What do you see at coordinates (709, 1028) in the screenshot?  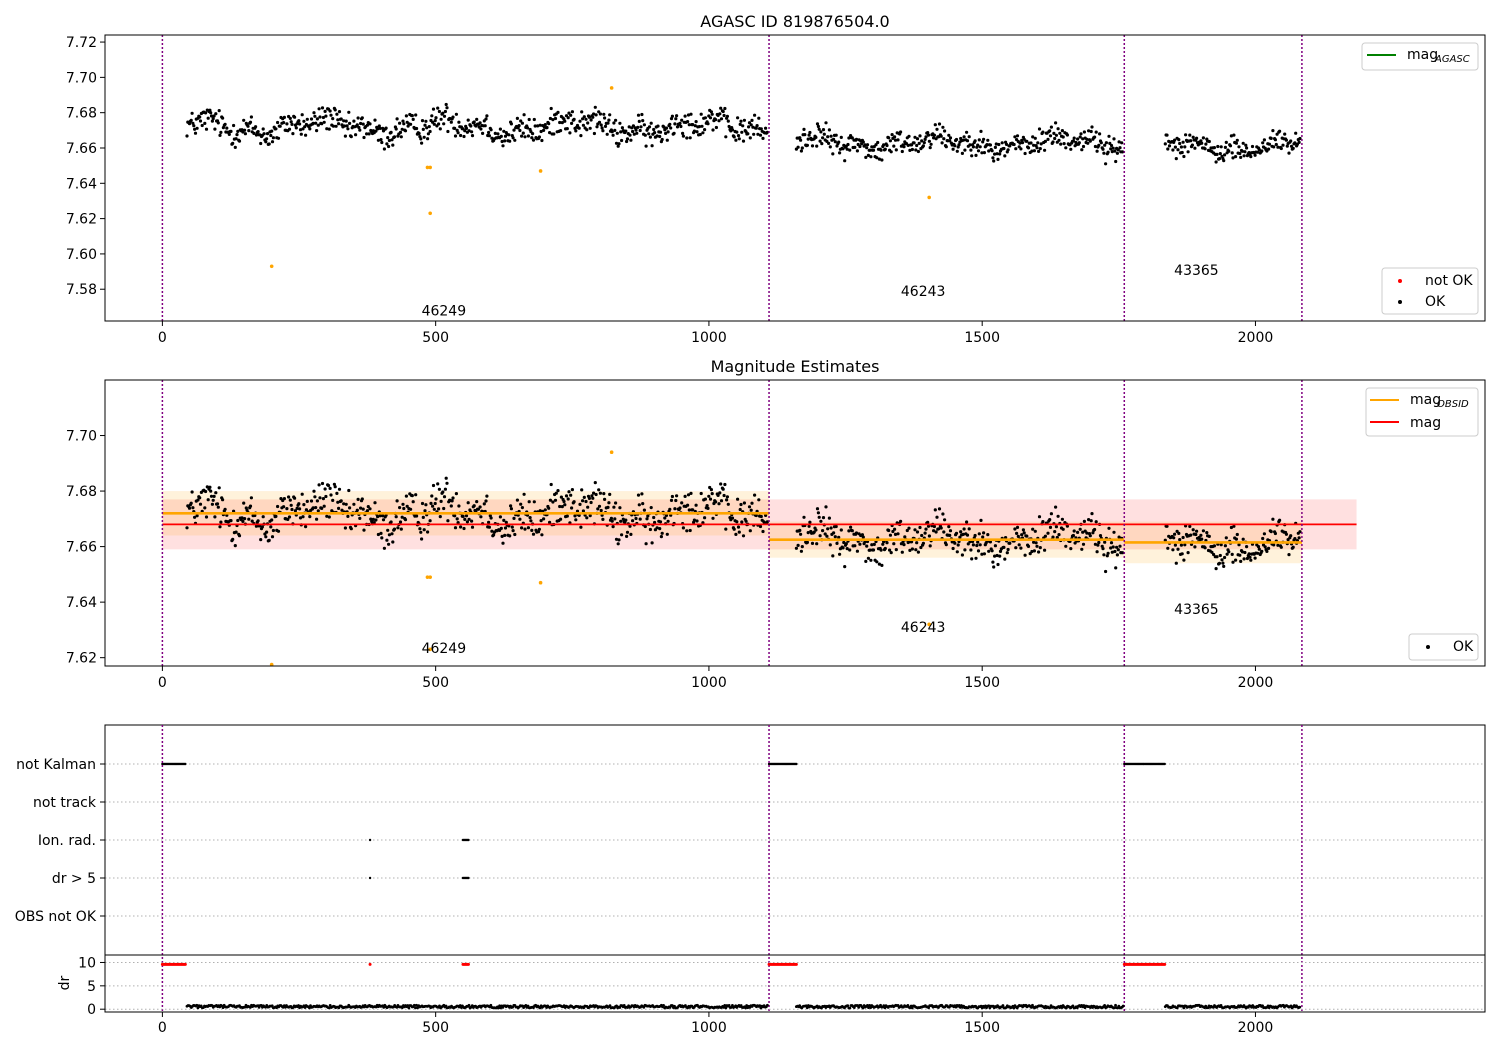 I see `x-tick-label: 1000` at bounding box center [709, 1028].